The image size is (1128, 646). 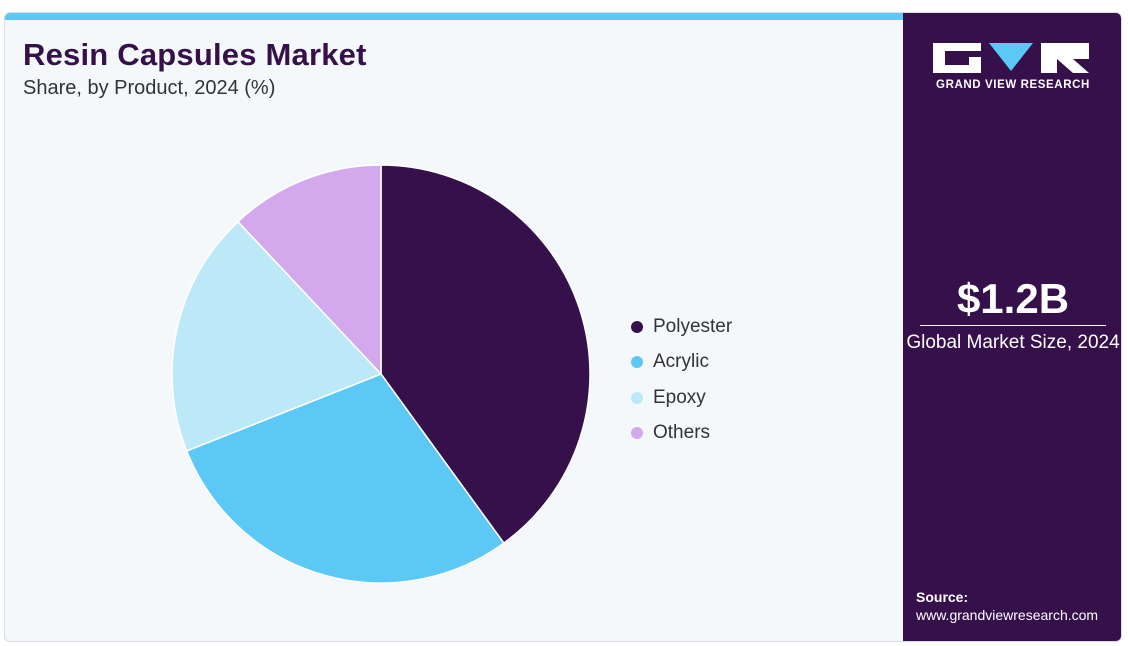 I want to click on accent-bar, so click(x=454, y=16).